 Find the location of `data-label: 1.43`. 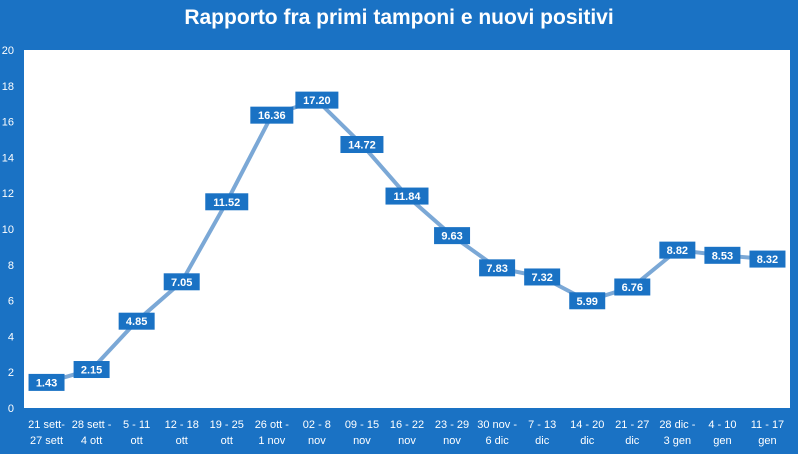

data-label: 1.43 is located at coordinates (46, 382).